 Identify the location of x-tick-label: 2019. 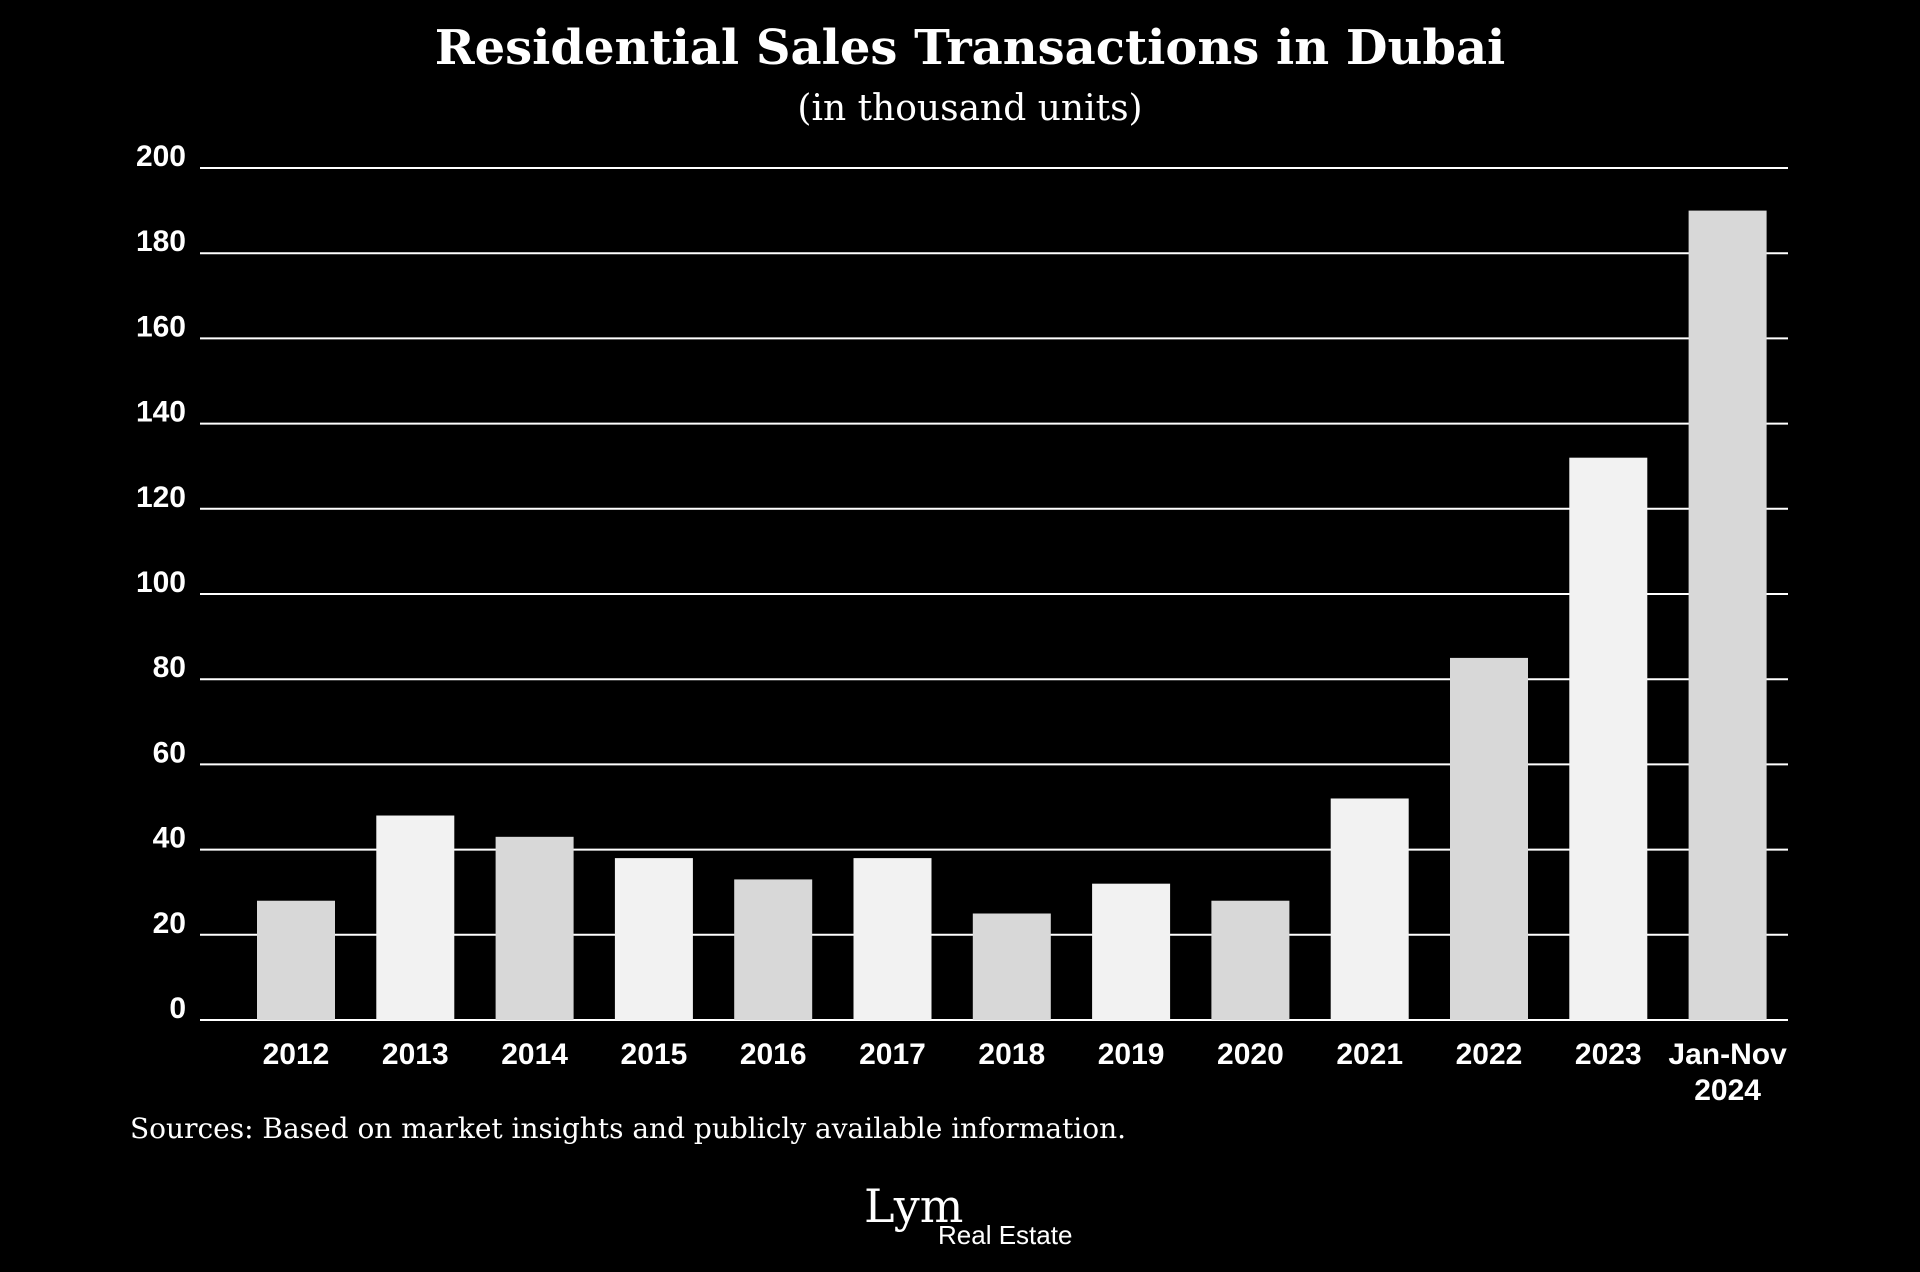
(1131, 1054).